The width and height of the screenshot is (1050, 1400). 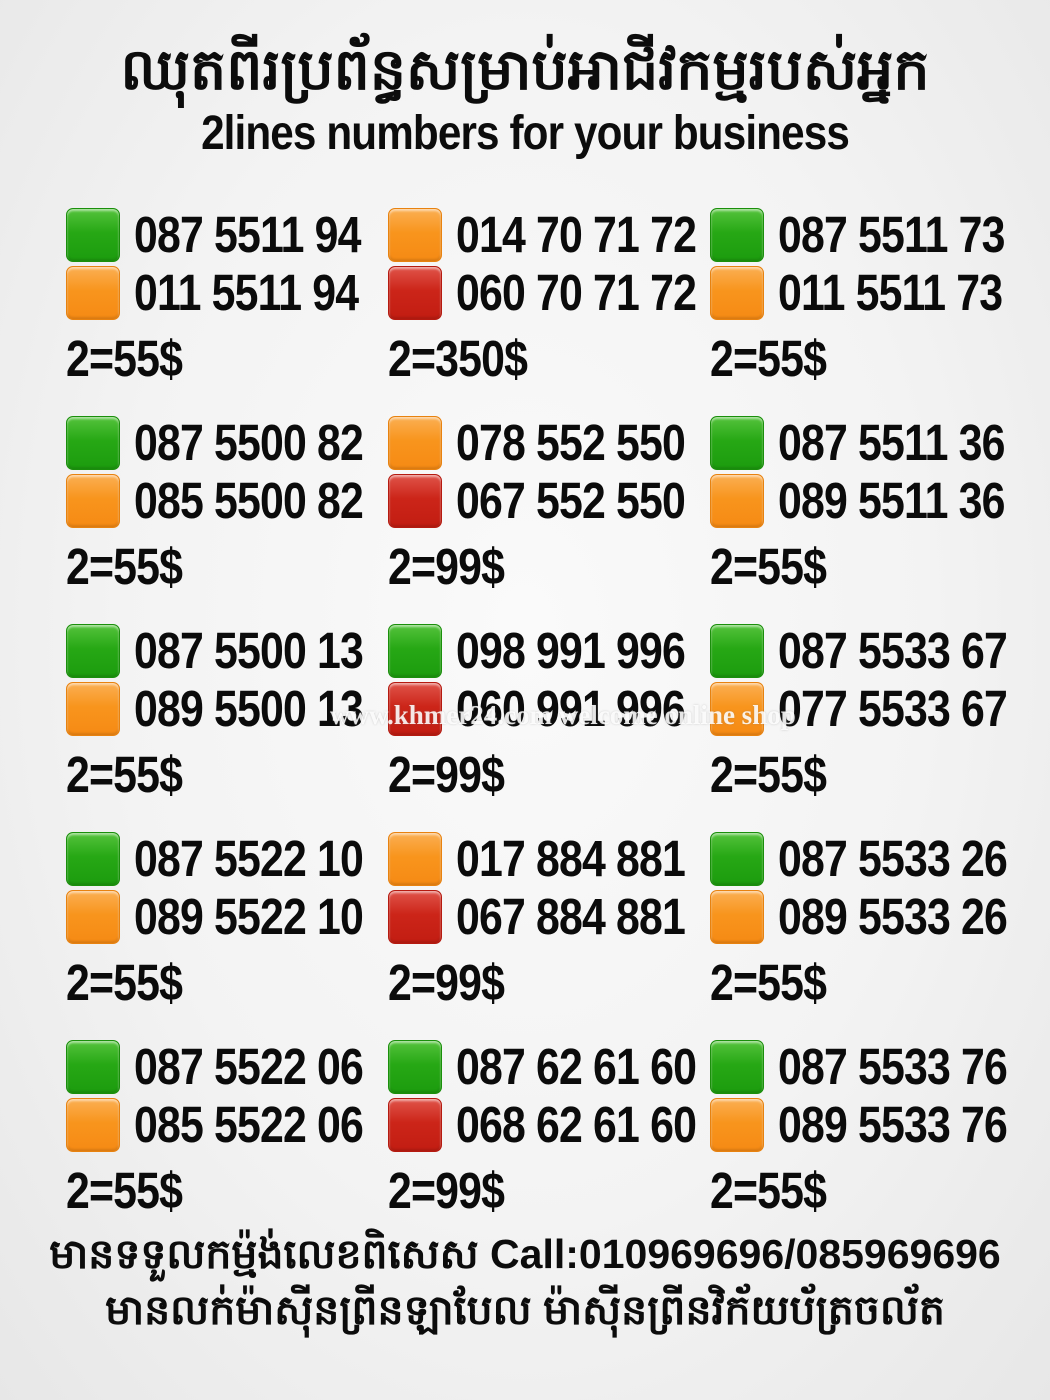 I want to click on phone-number: 087 5500 13, so click(x=249, y=651).